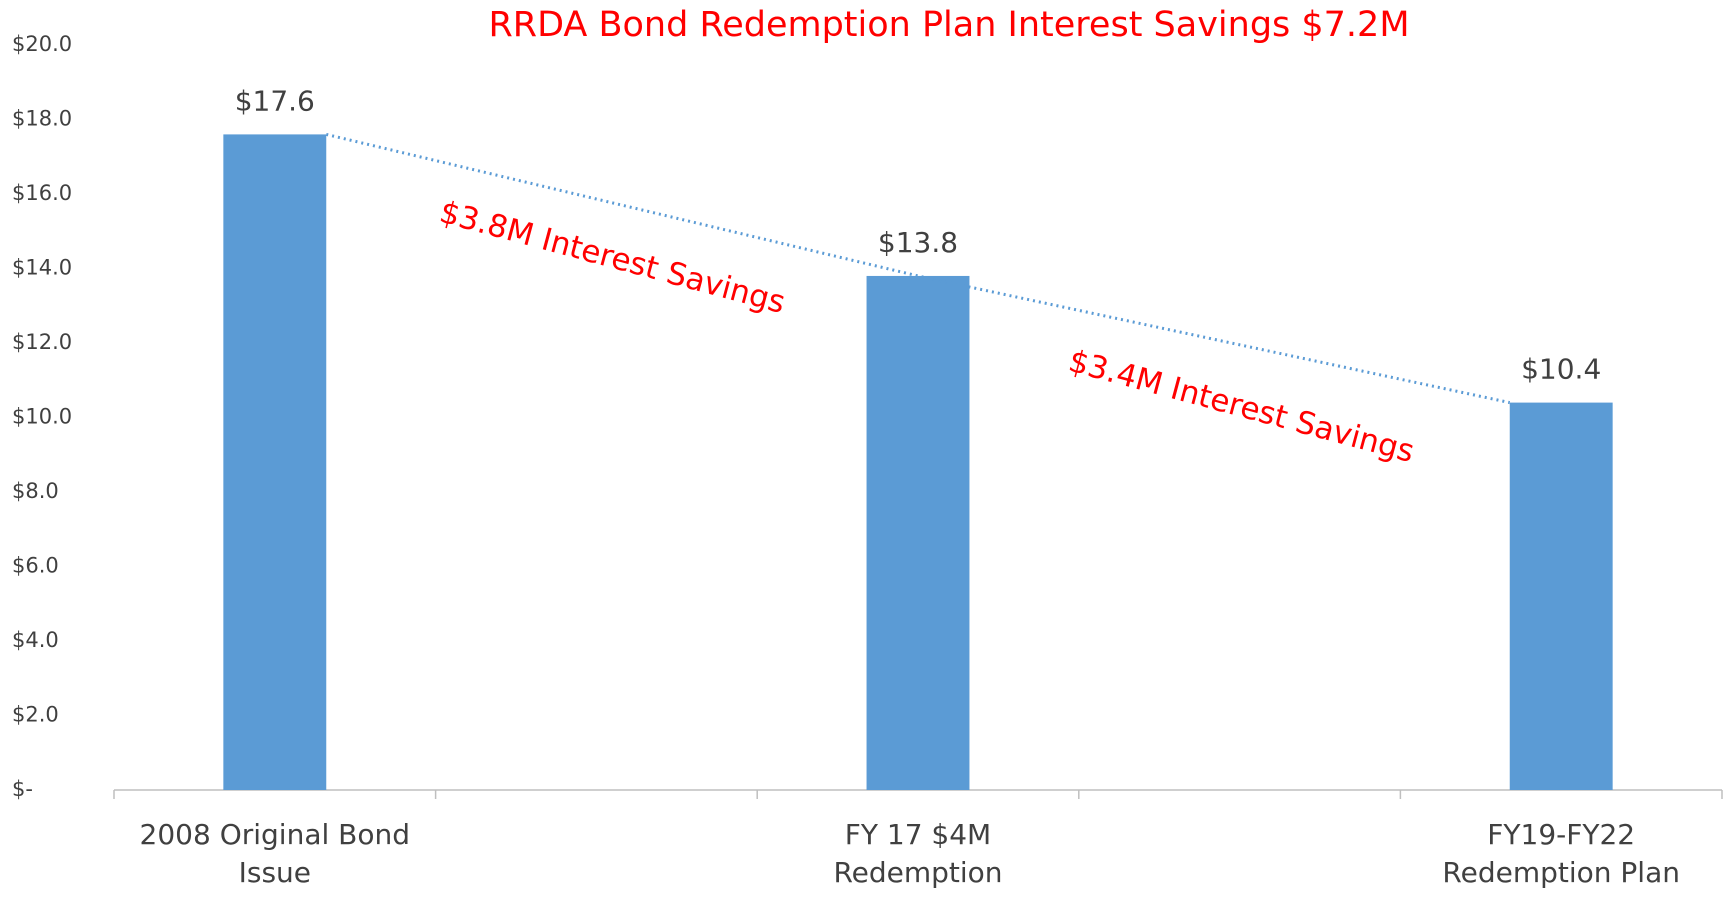 The width and height of the screenshot is (1729, 900). I want to click on y-tick-label: $6.0, so click(35, 566).